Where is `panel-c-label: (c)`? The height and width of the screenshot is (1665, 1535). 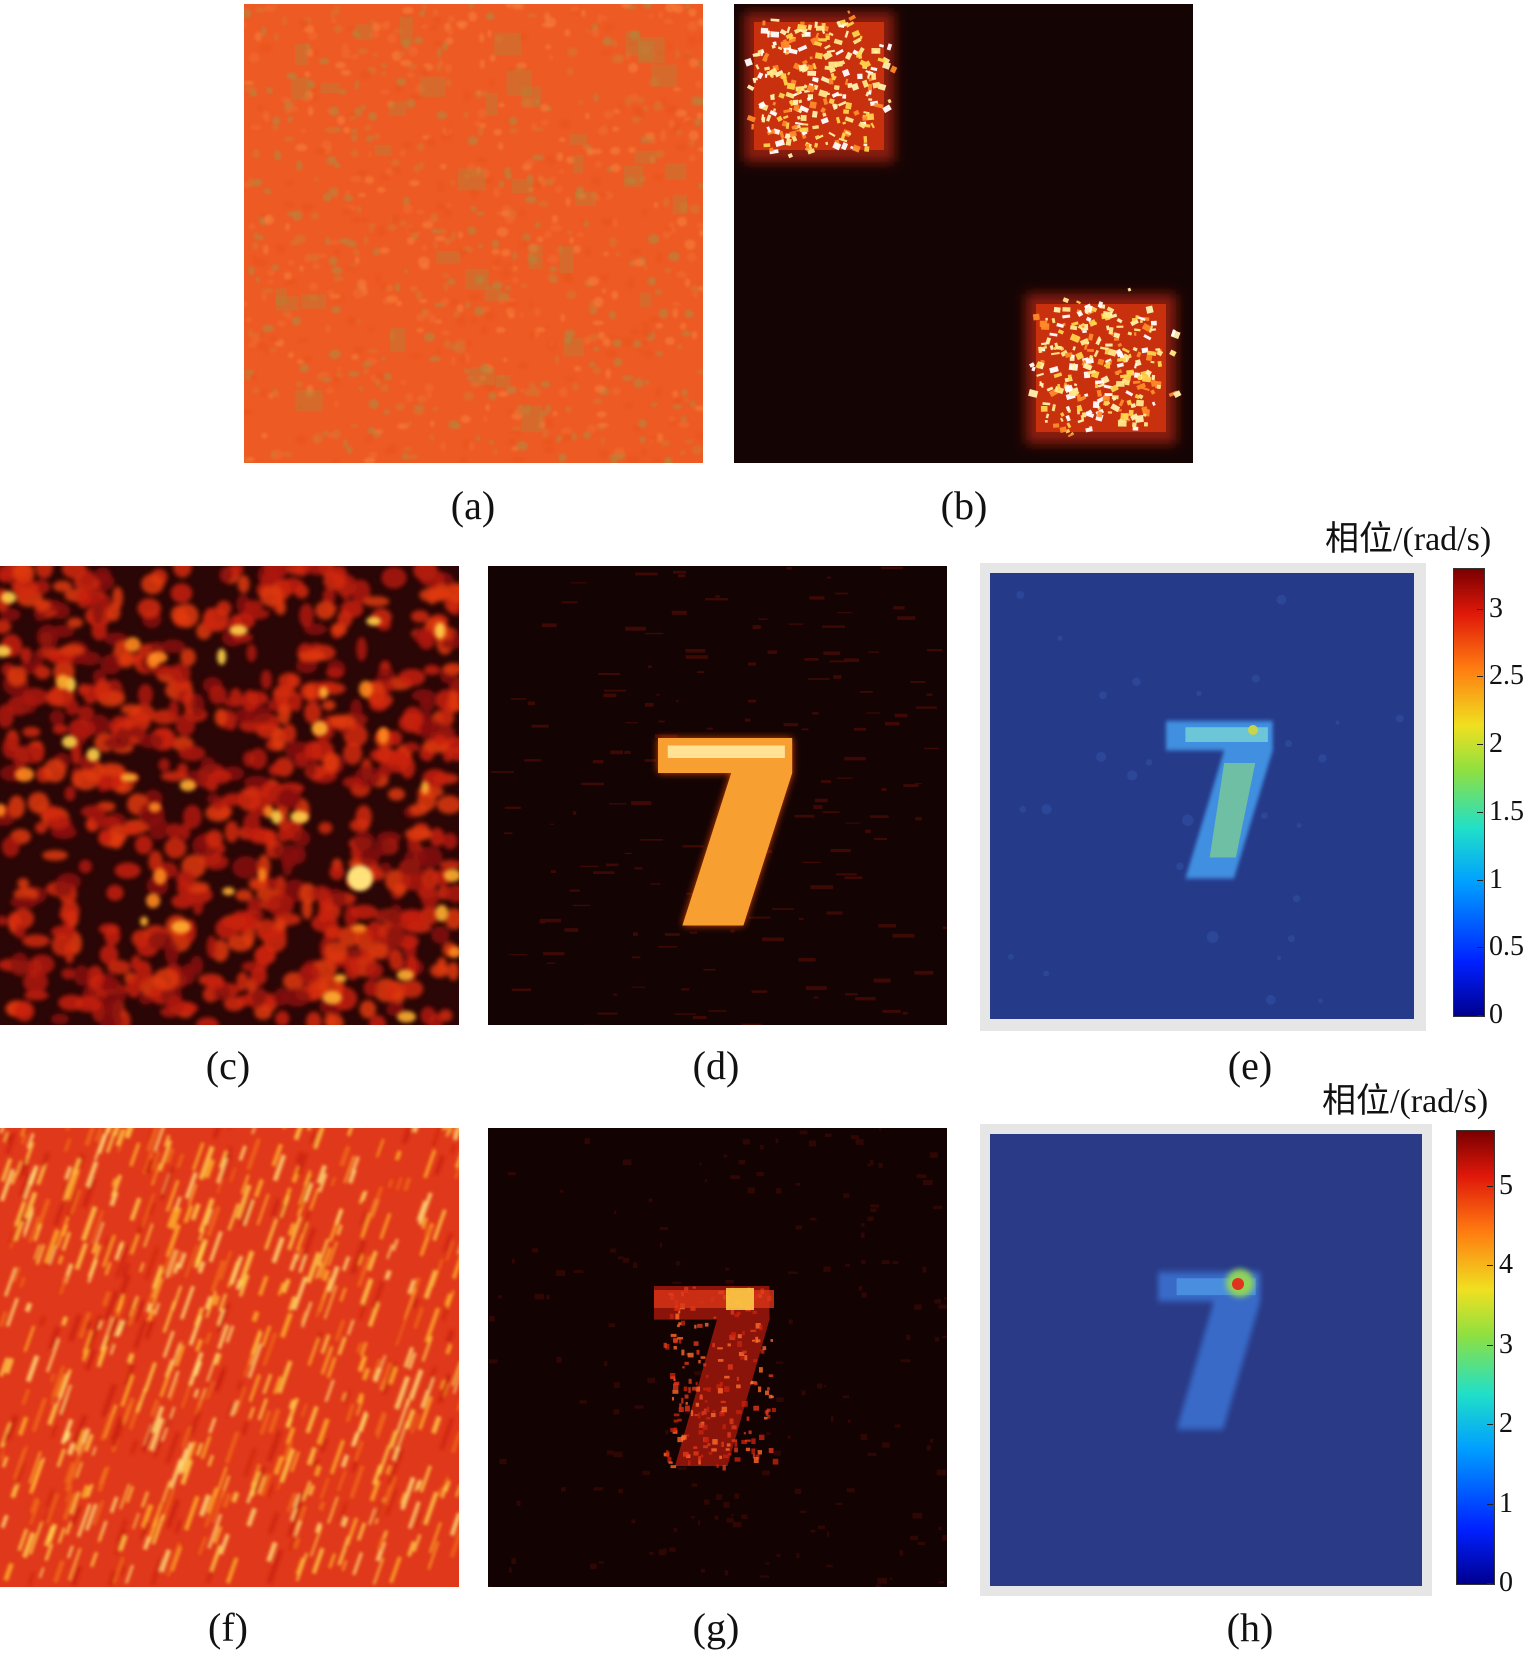 panel-c-label: (c) is located at coordinates (228, 1065).